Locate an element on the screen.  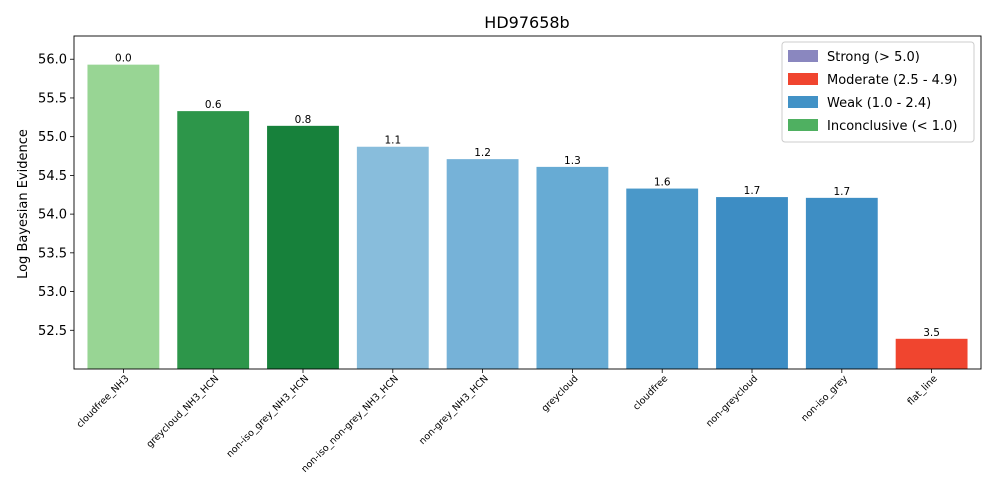
y-tick-label: 55.0 is located at coordinates (52, 137).